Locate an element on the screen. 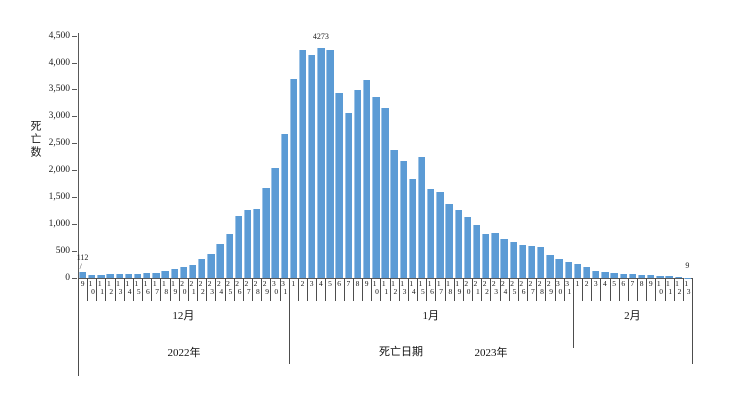 This screenshot has width=740, height=402. x-axis-title: 死亡日期 is located at coordinates (401, 352).